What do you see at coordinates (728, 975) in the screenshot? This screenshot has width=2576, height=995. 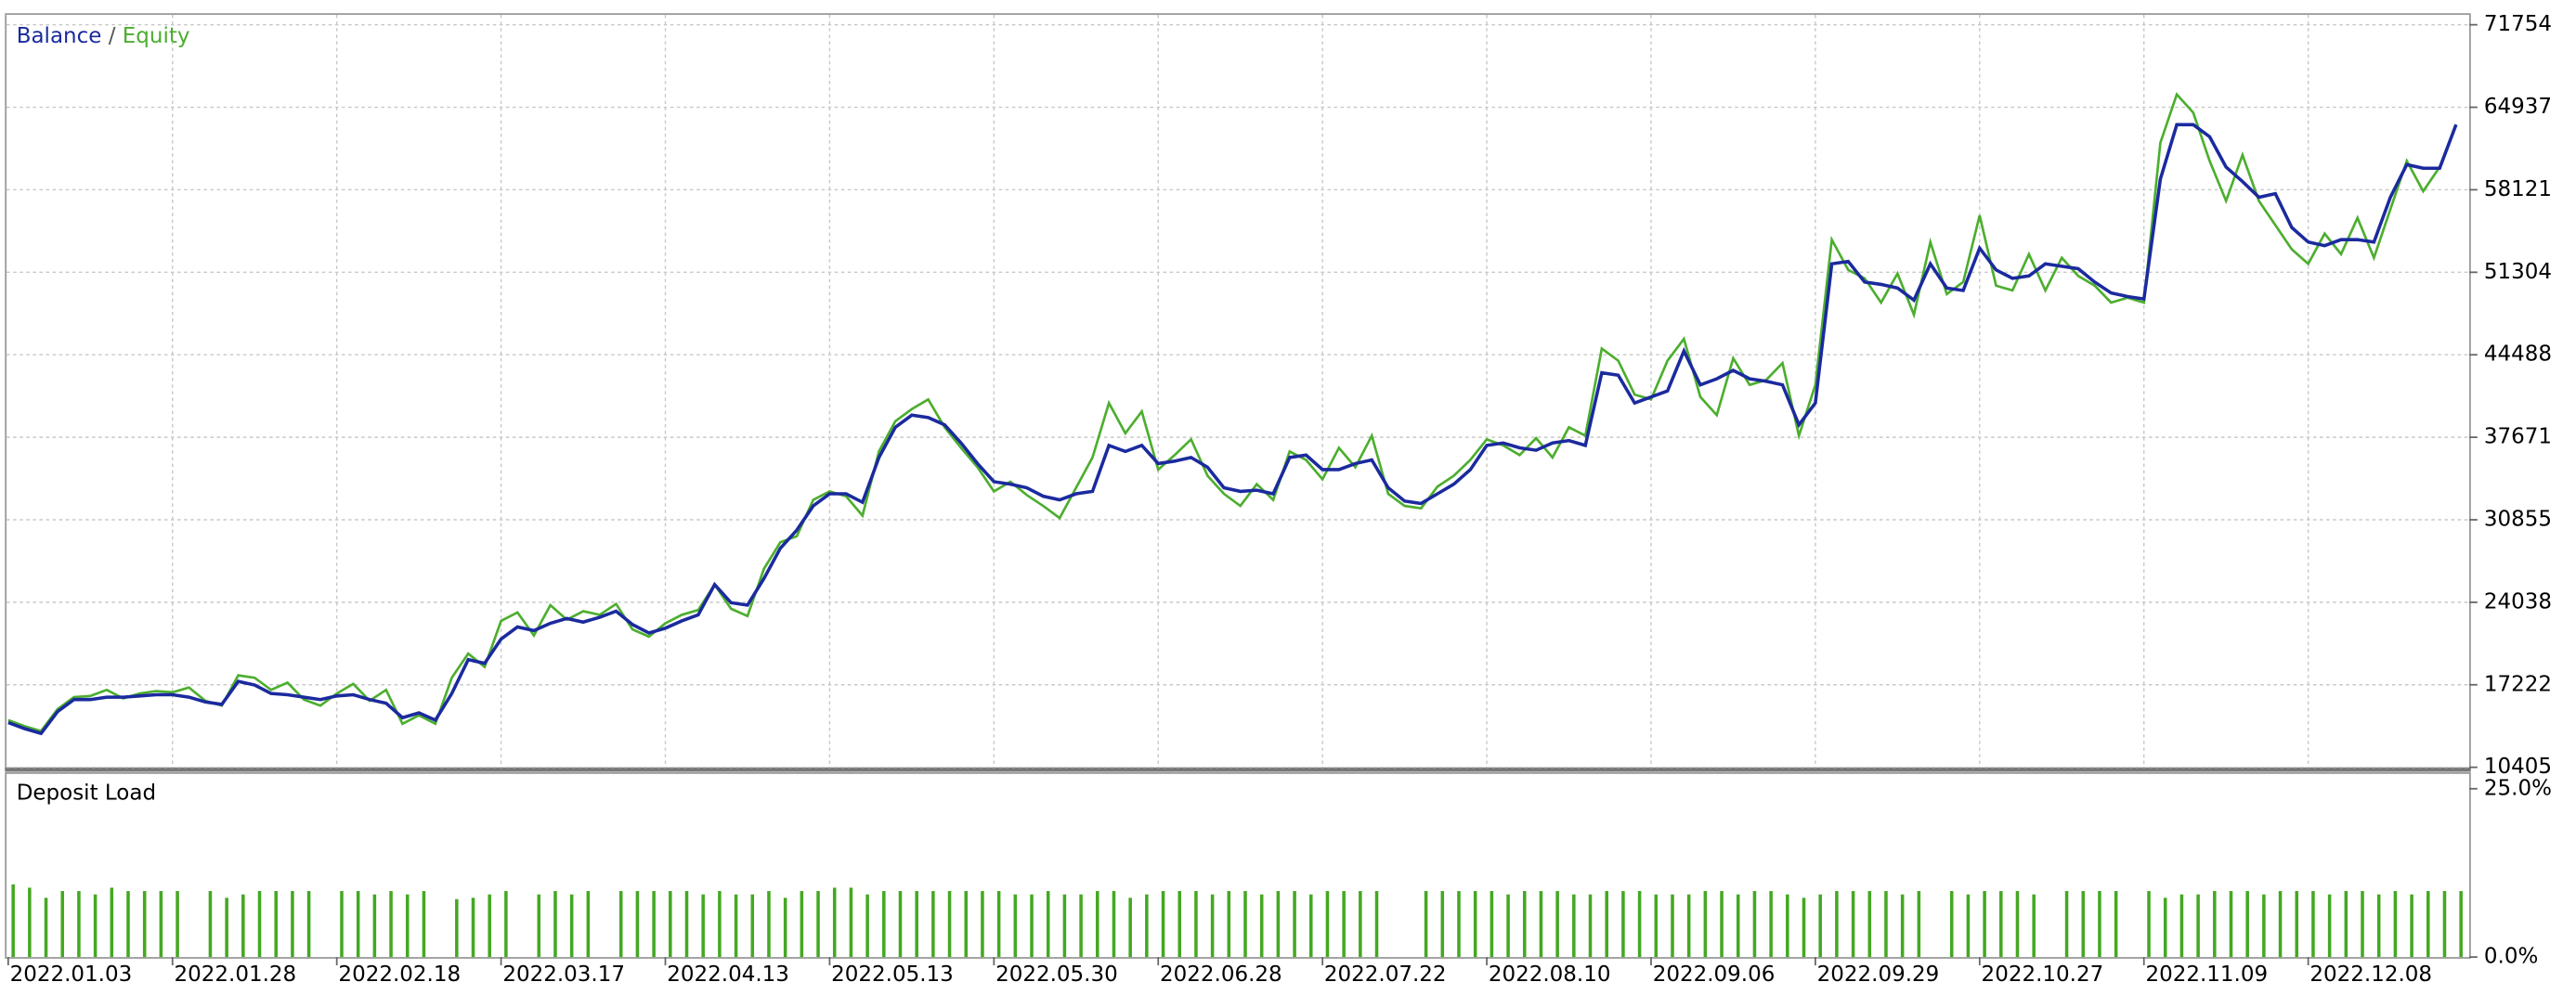 I see `x-tick-label: 2022.04.13` at bounding box center [728, 975].